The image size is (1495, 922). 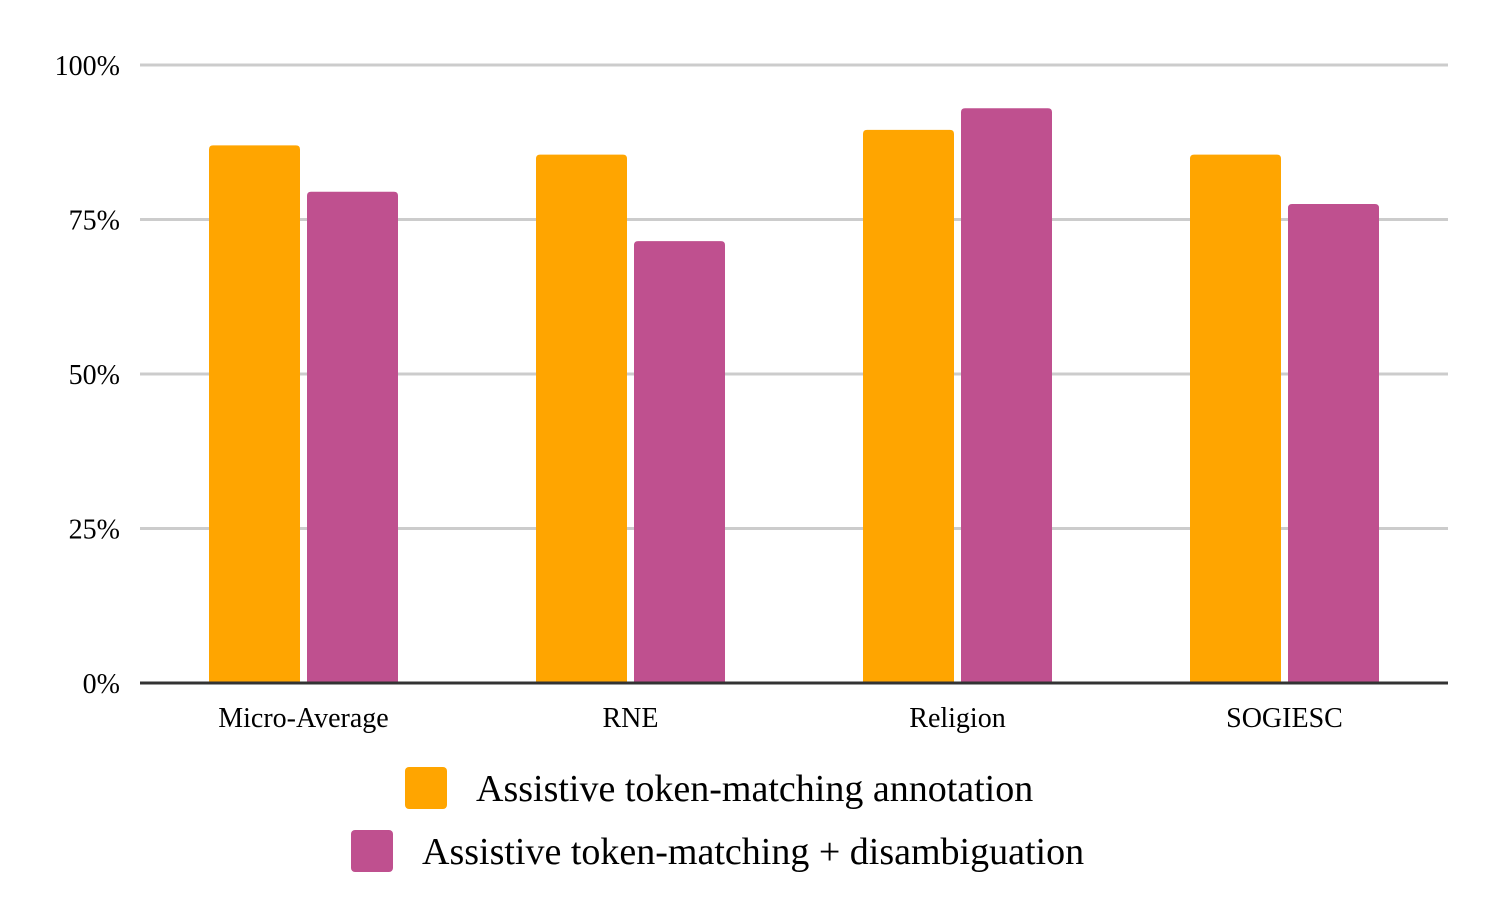 What do you see at coordinates (372, 851) in the screenshot?
I see `legend-swatch-disambiguation` at bounding box center [372, 851].